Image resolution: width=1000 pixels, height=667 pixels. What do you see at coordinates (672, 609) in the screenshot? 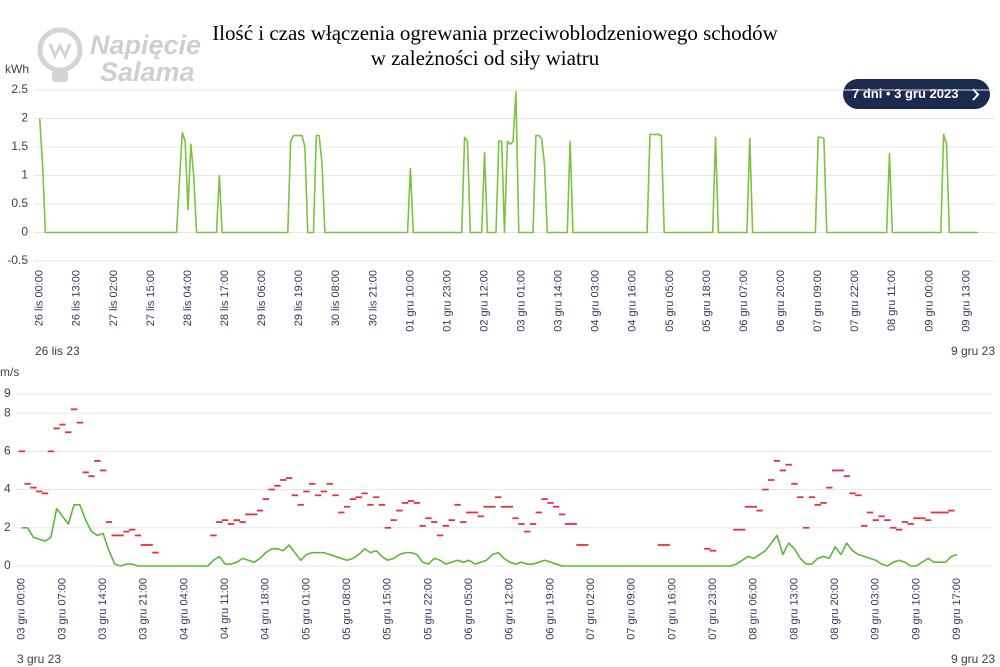
I see `x-tick-label: 07 gru 16:00` at bounding box center [672, 609].